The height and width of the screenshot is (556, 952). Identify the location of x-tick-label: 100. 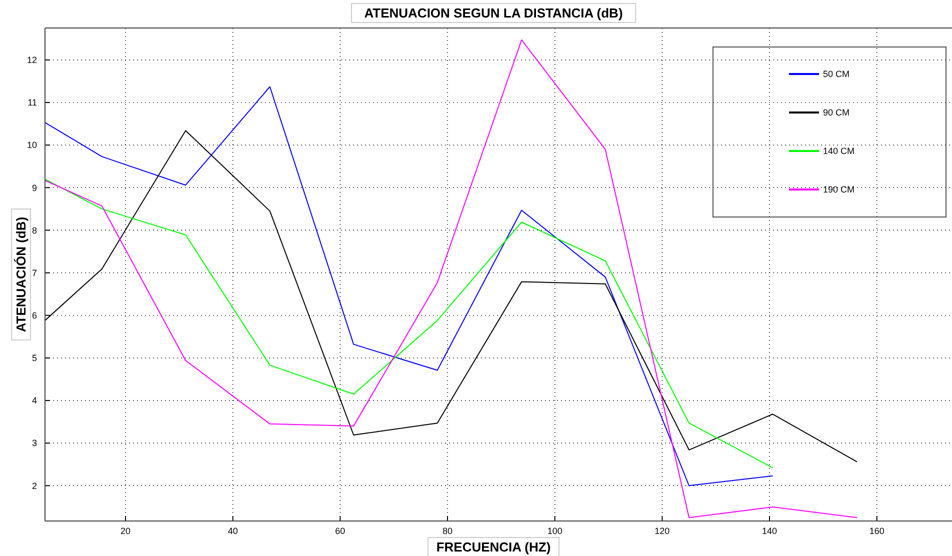
(554, 531).